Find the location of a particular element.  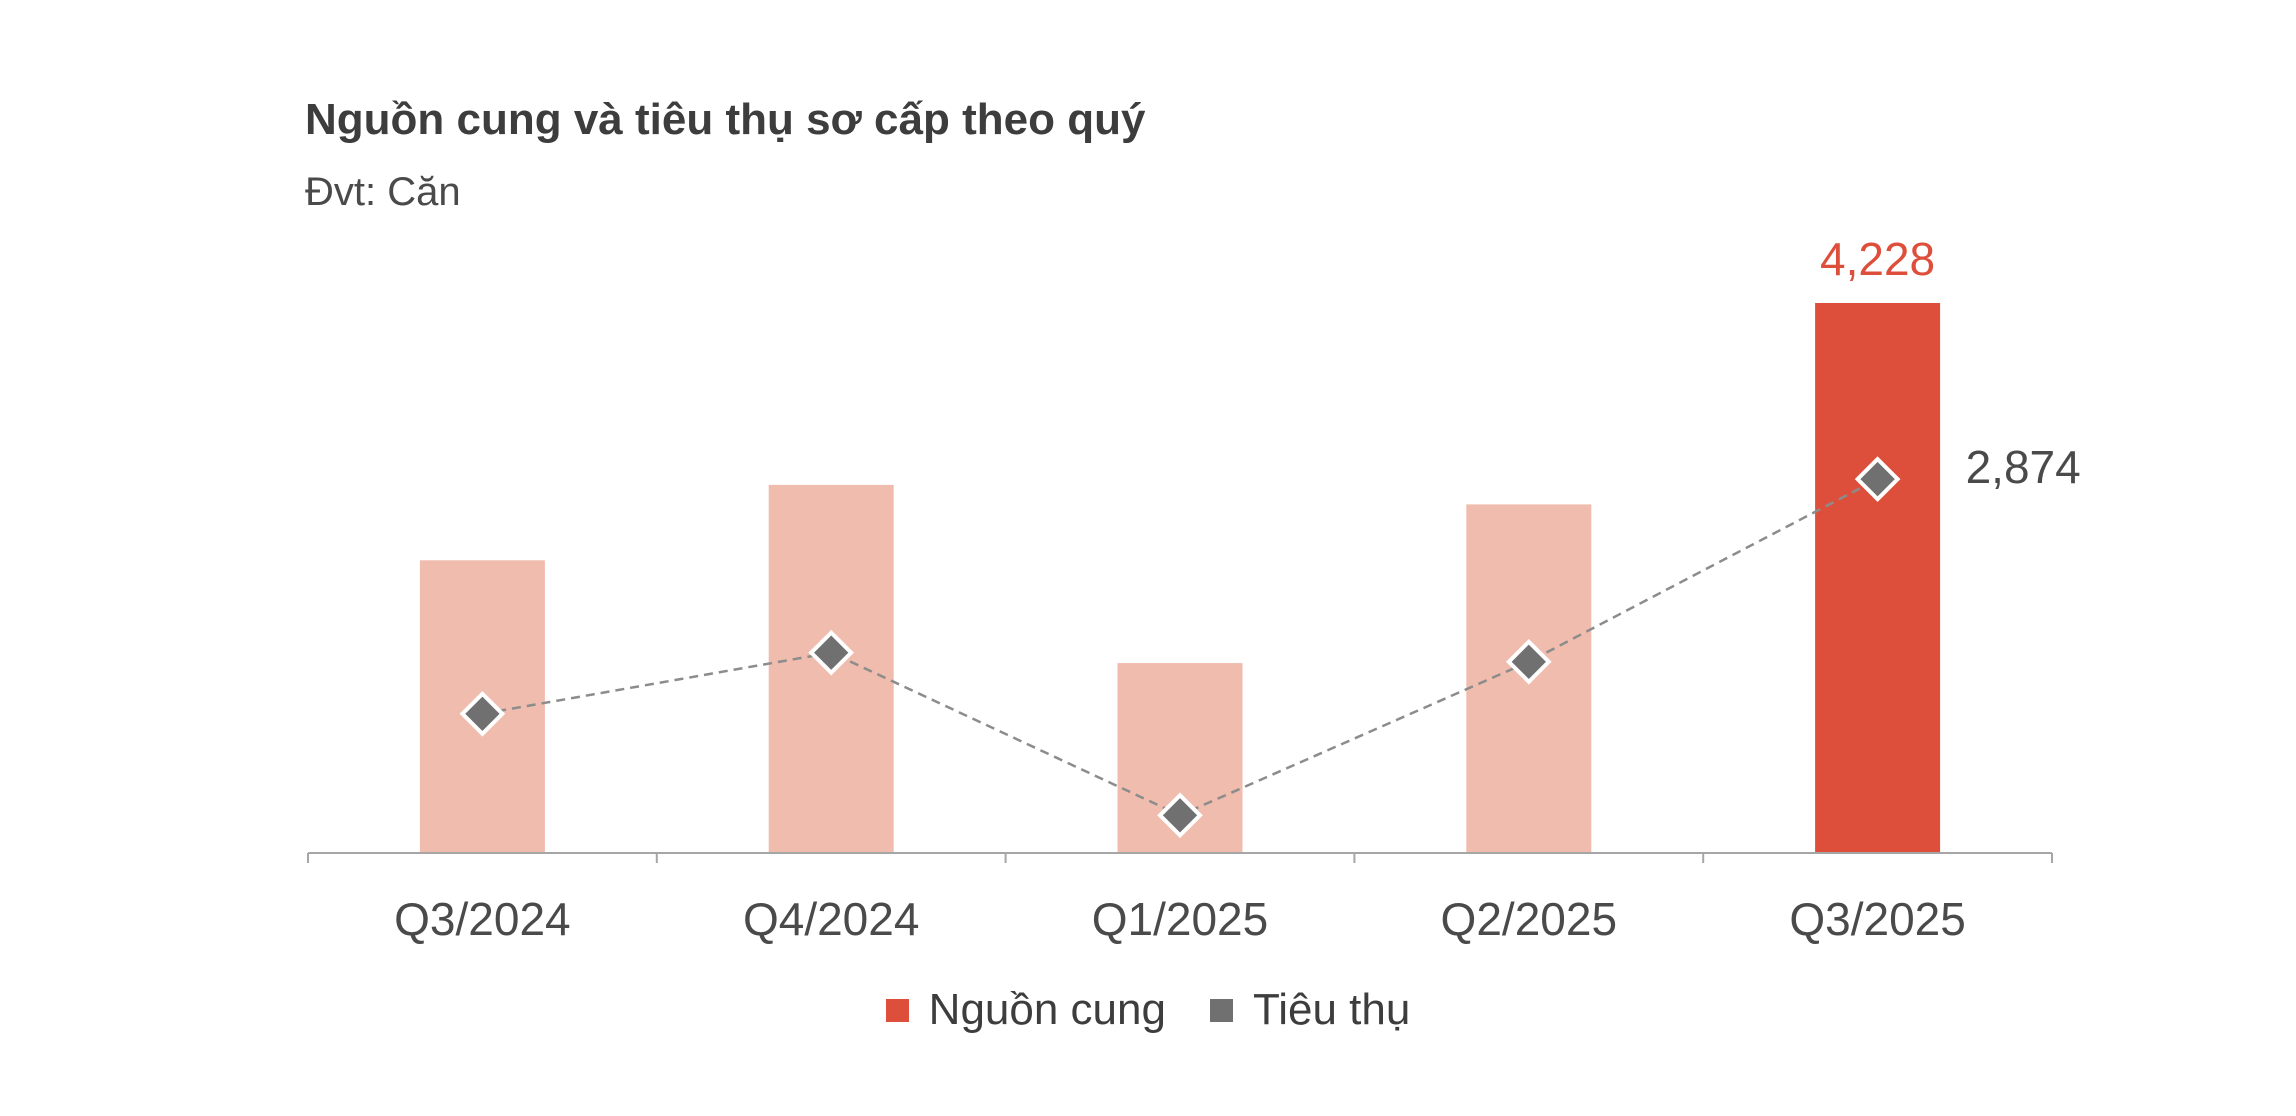

consumption-point-q3-2025 is located at coordinates (1877, 479).